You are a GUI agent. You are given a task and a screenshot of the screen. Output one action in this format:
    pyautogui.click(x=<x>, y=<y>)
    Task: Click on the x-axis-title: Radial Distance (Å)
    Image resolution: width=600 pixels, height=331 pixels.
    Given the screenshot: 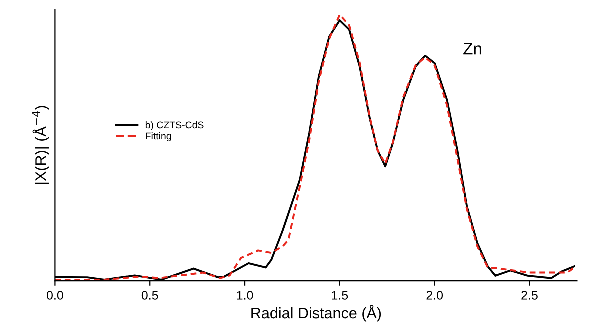 What is the action you would take?
    pyautogui.click(x=317, y=313)
    